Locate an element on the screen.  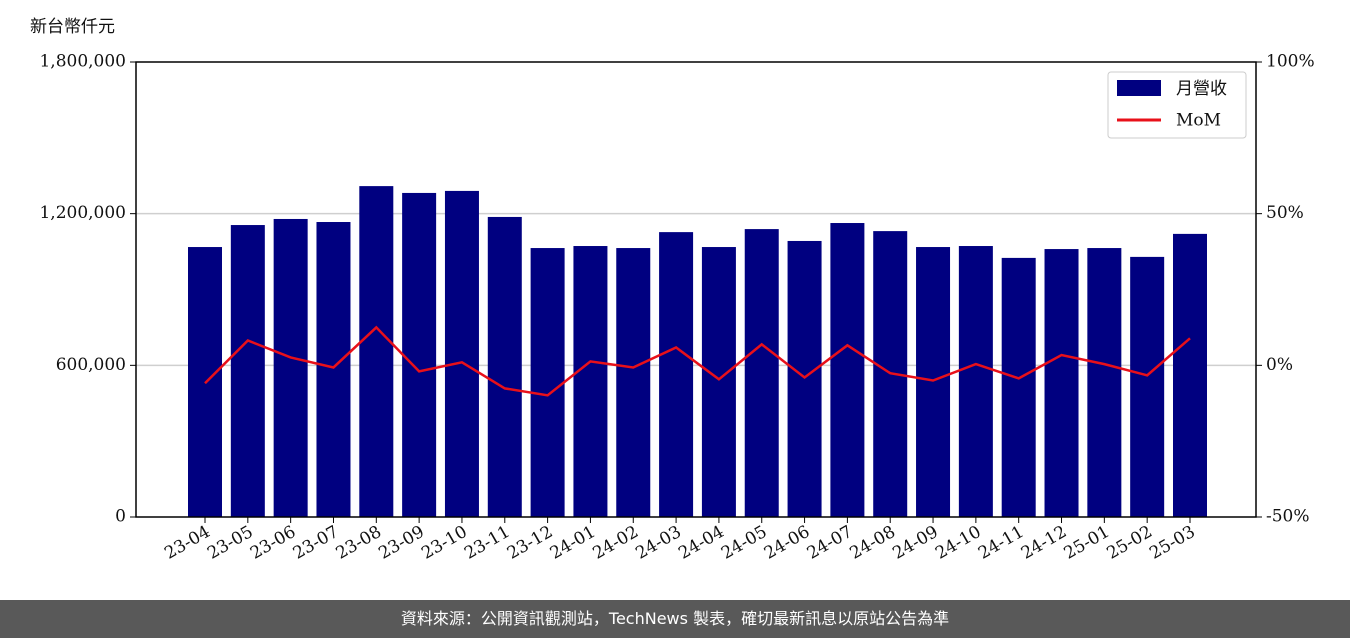
legend: 月營收 MoM is located at coordinates (1177, 105).